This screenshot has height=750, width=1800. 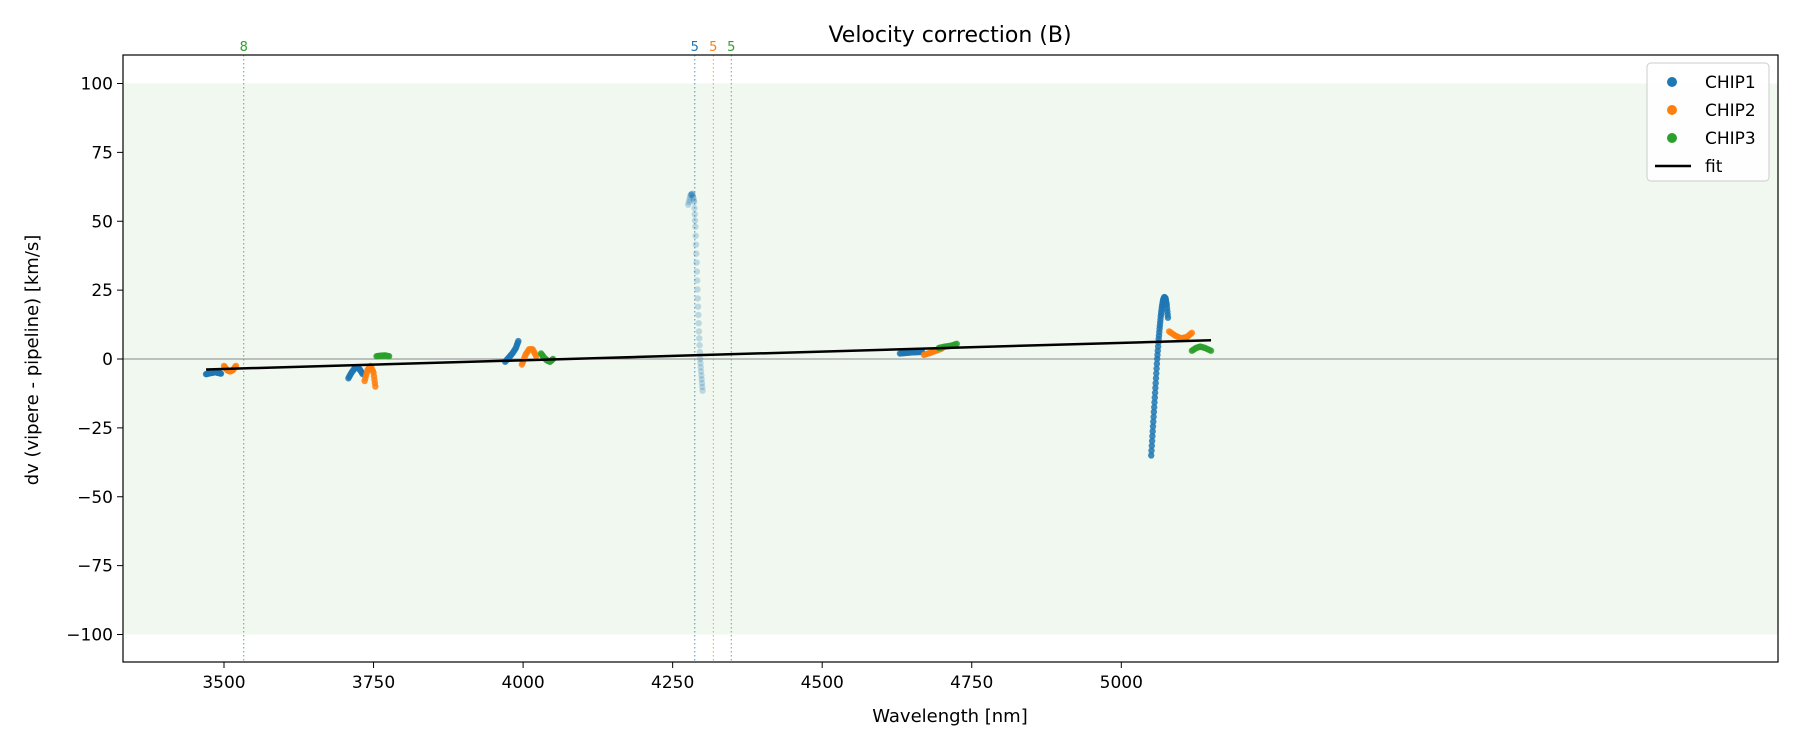 I want to click on x-ticks-layer: 3500 3750 4000 4250 4500 4750 5000, so click(x=672, y=677).